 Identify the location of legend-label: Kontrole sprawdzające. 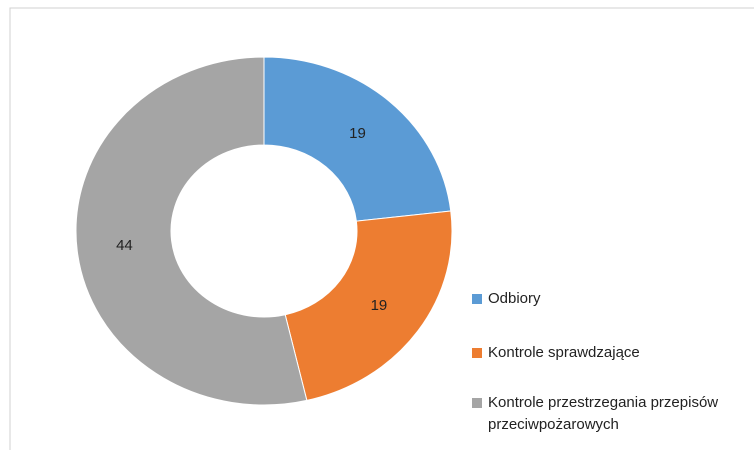
(564, 352).